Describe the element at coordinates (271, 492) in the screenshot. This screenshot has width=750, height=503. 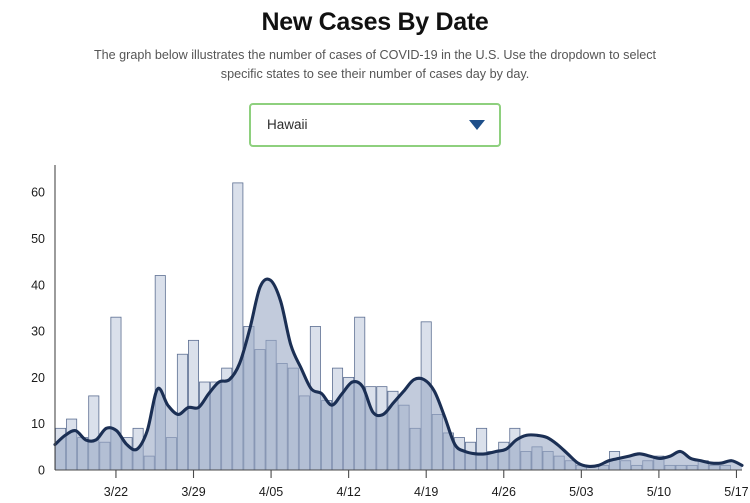
I see `x-axis-tick-label: 4/05` at that location.